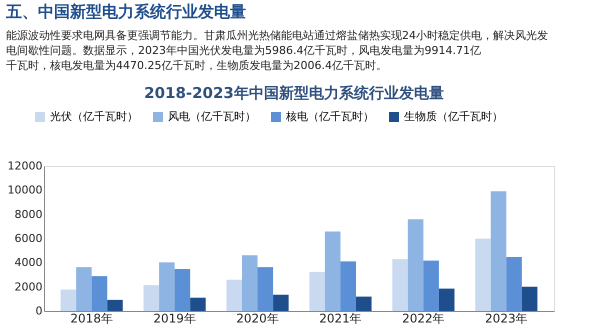  I want to click on x-tick-label: 2023年, so click(506, 319).